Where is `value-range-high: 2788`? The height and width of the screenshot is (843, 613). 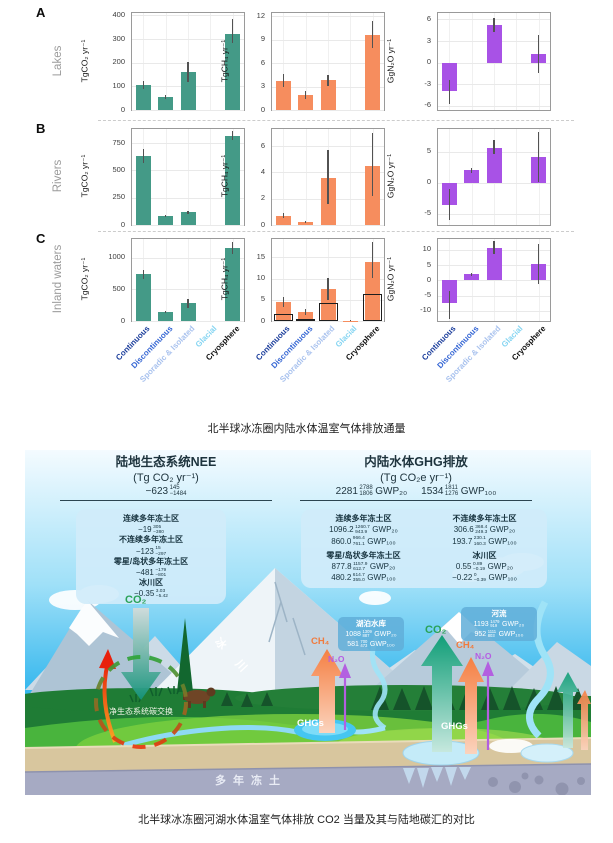 value-range-high: 2788 is located at coordinates (366, 488).